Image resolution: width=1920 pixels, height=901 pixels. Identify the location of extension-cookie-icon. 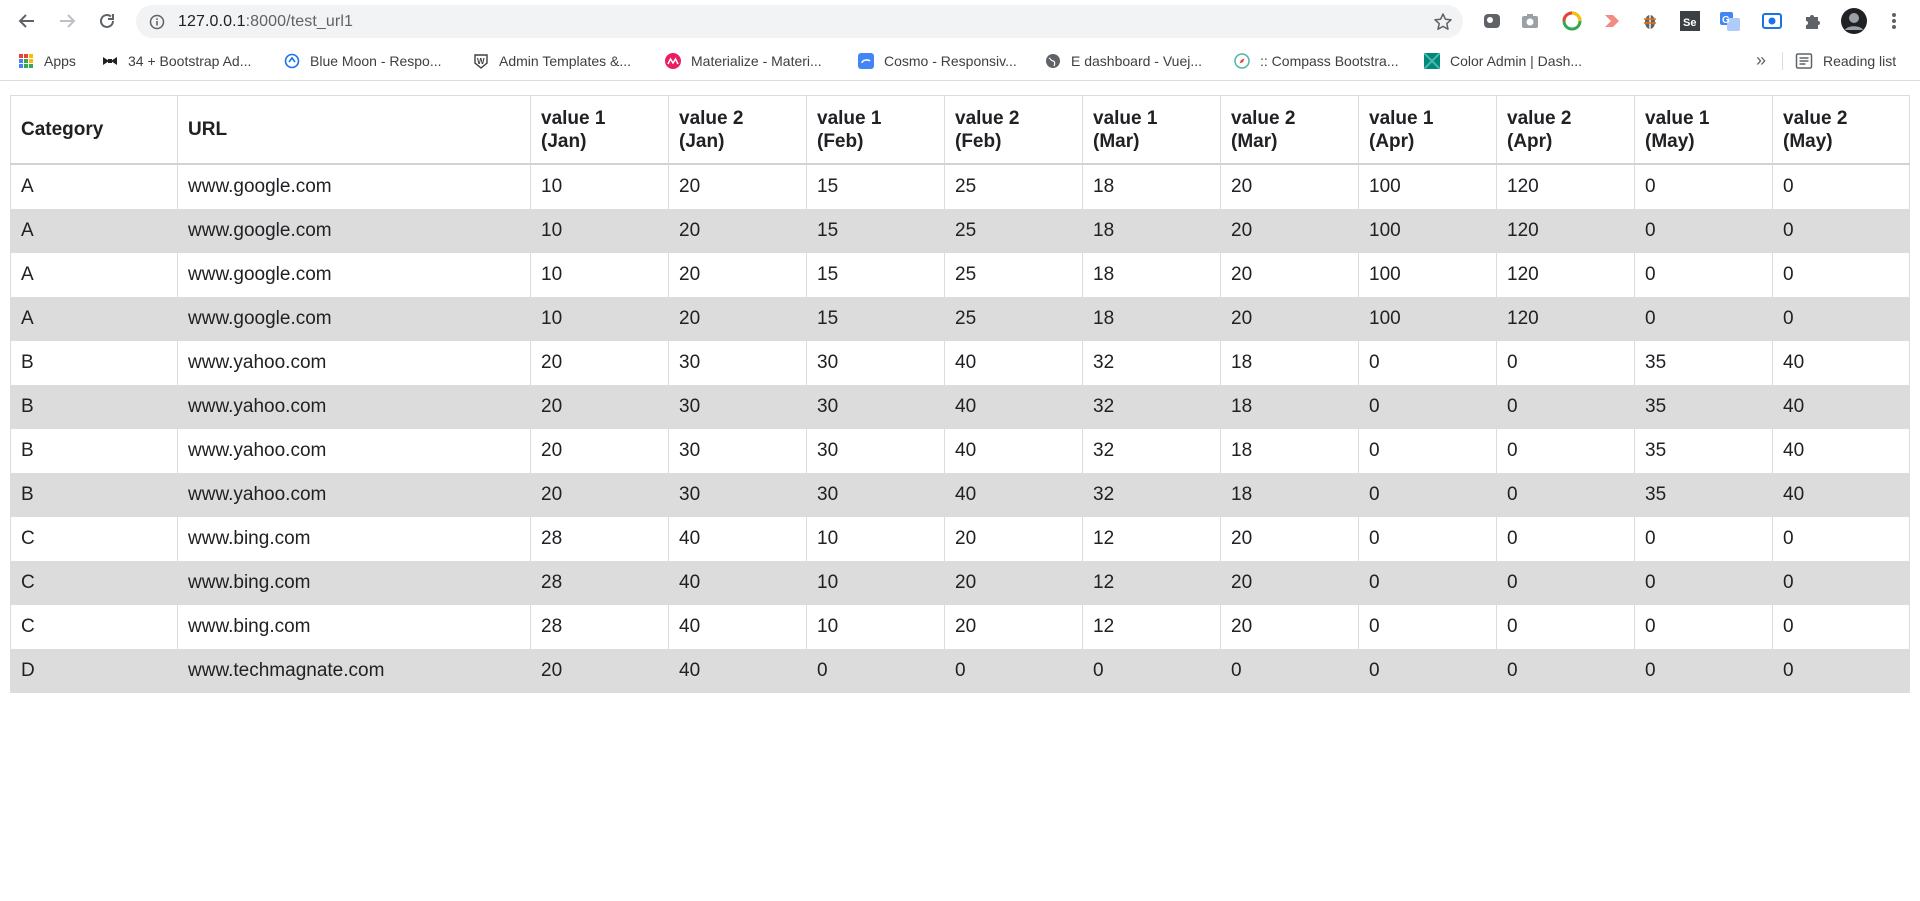
(1492, 21).